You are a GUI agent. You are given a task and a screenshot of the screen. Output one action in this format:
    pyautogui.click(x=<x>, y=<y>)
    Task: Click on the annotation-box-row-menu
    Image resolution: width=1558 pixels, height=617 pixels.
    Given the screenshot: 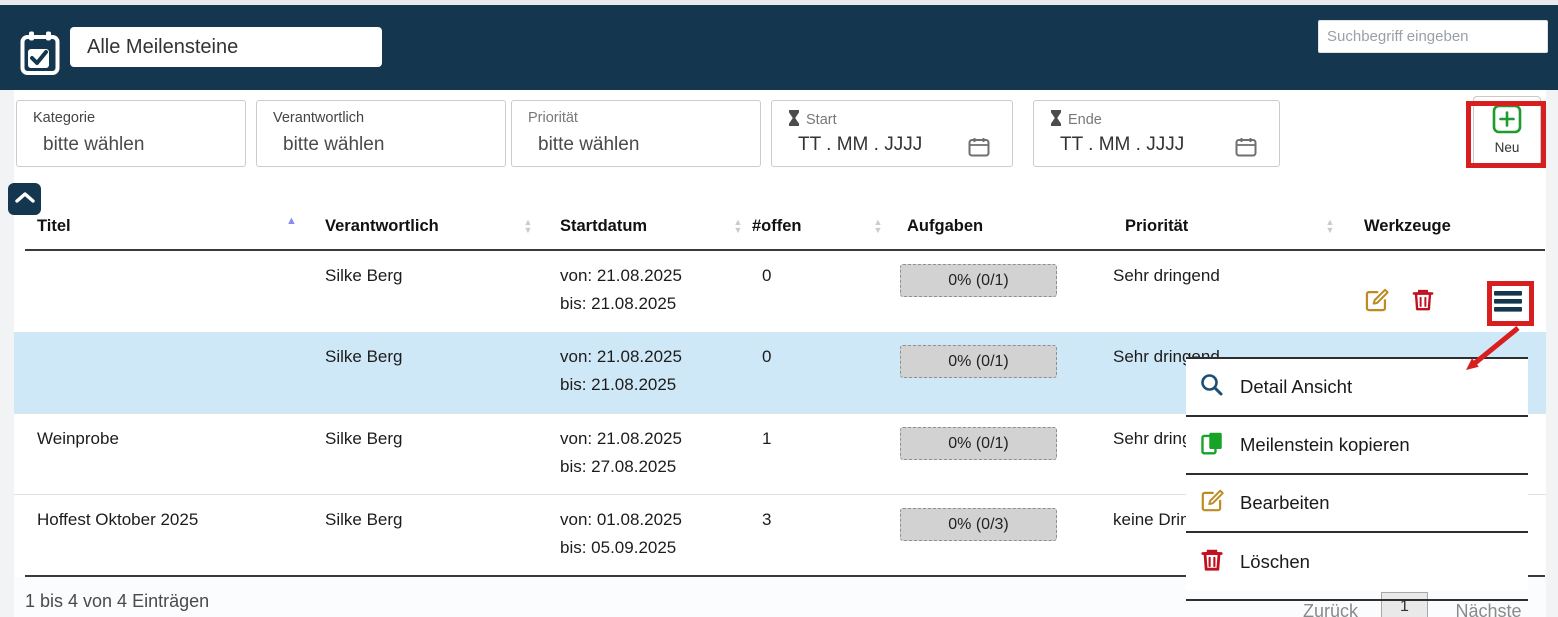 What is the action you would take?
    pyautogui.click(x=1510, y=303)
    